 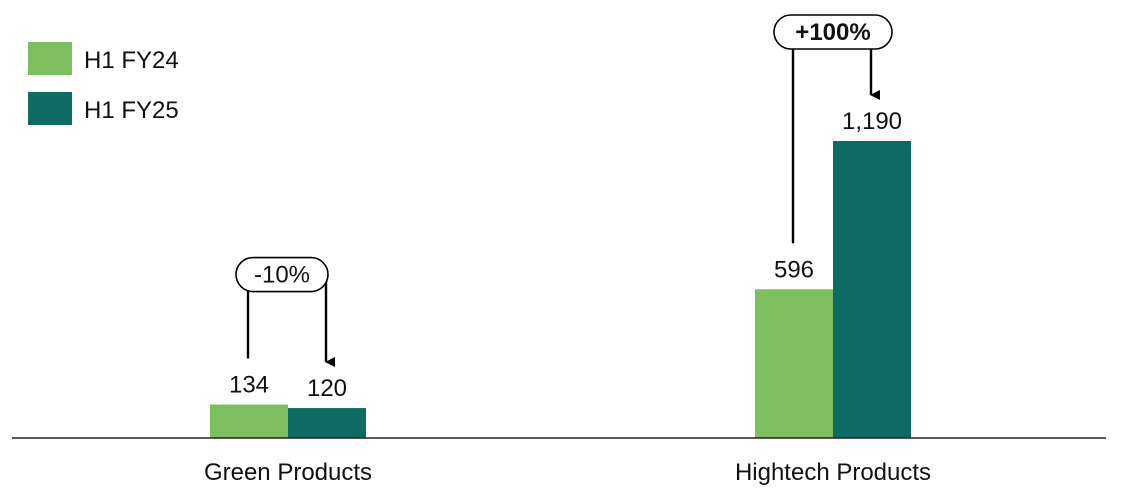 I want to click on value-label-green-products-h1-fy25: 120, so click(x=327, y=388).